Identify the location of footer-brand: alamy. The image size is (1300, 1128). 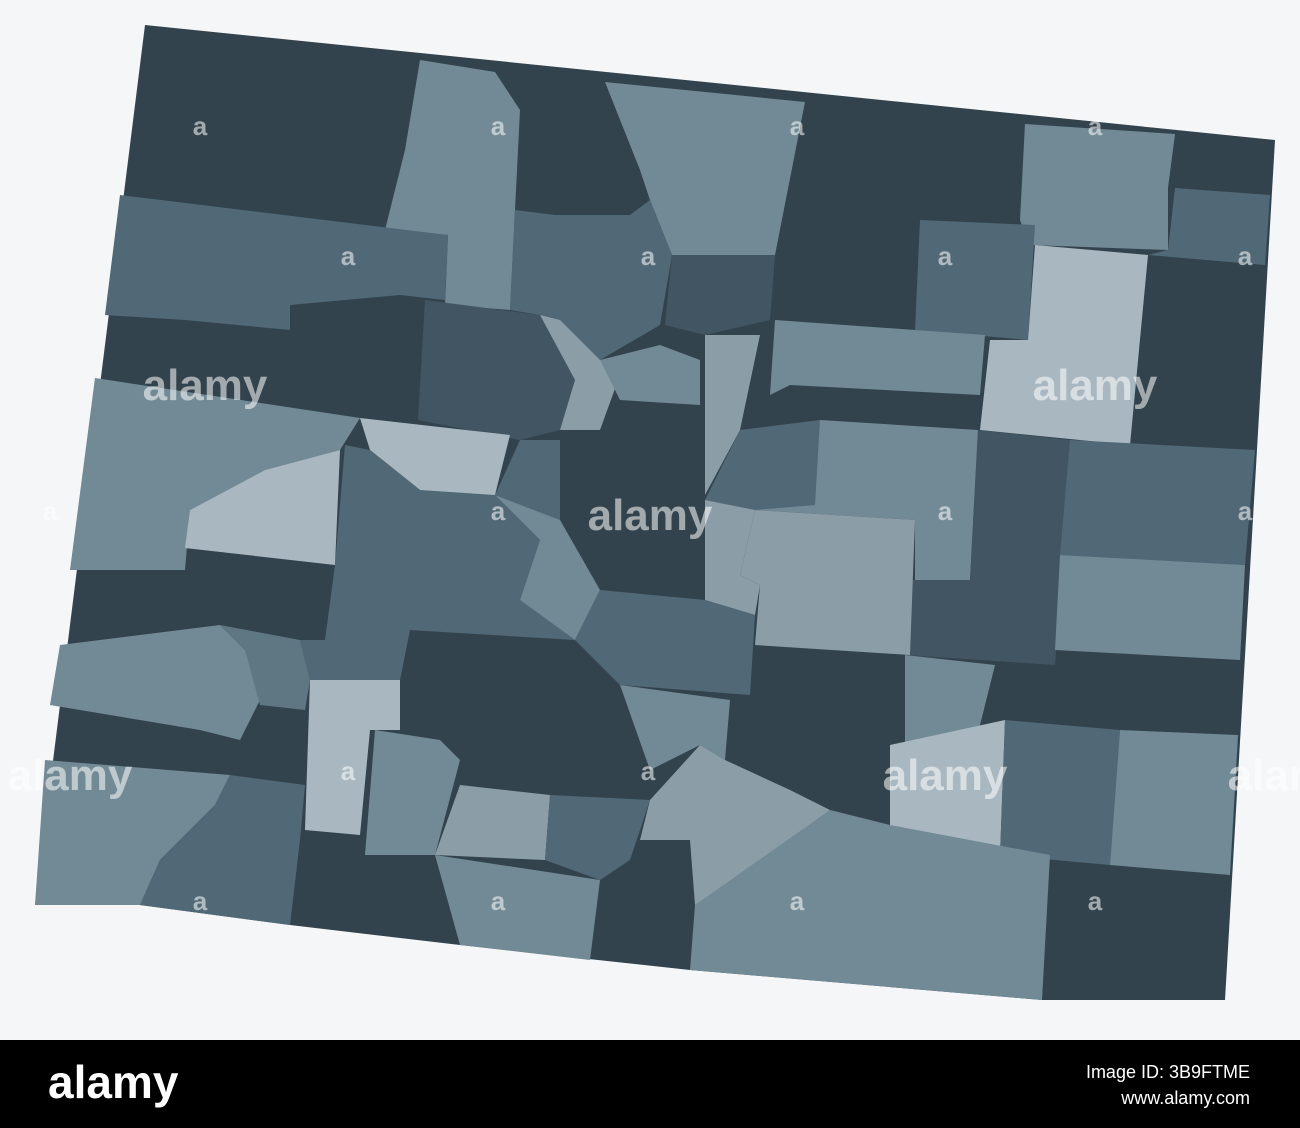
(113, 1082).